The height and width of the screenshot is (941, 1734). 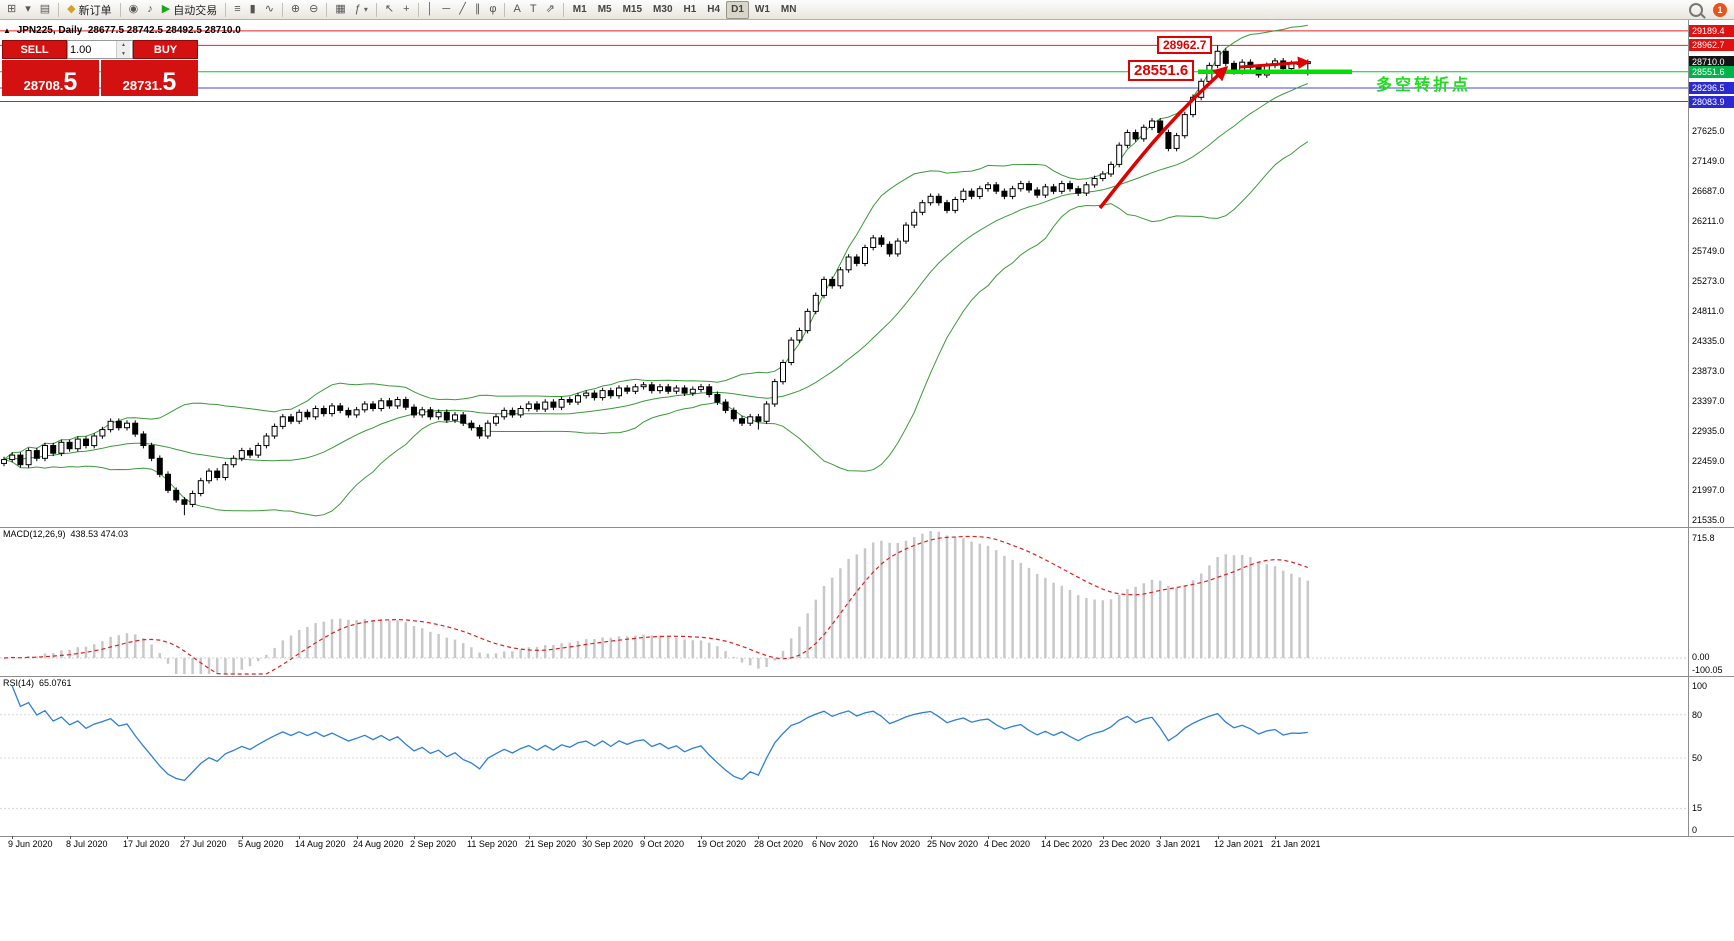 I want to click on time-axis-label: 8 Jul 2020, so click(x=87, y=844).